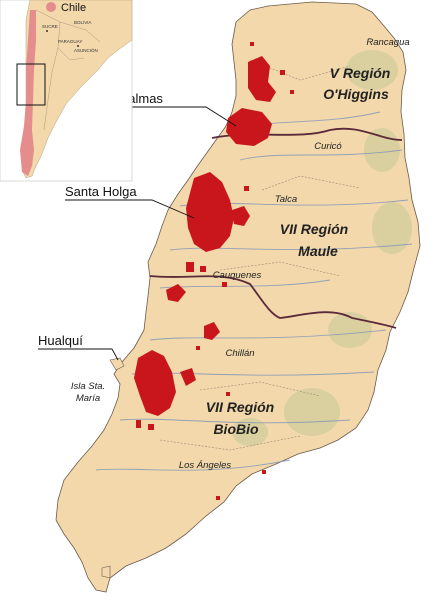 The width and height of the screenshot is (441, 605). Describe the element at coordinates (236, 429) in the screenshot. I see `region-name-line2: BioBio` at that location.